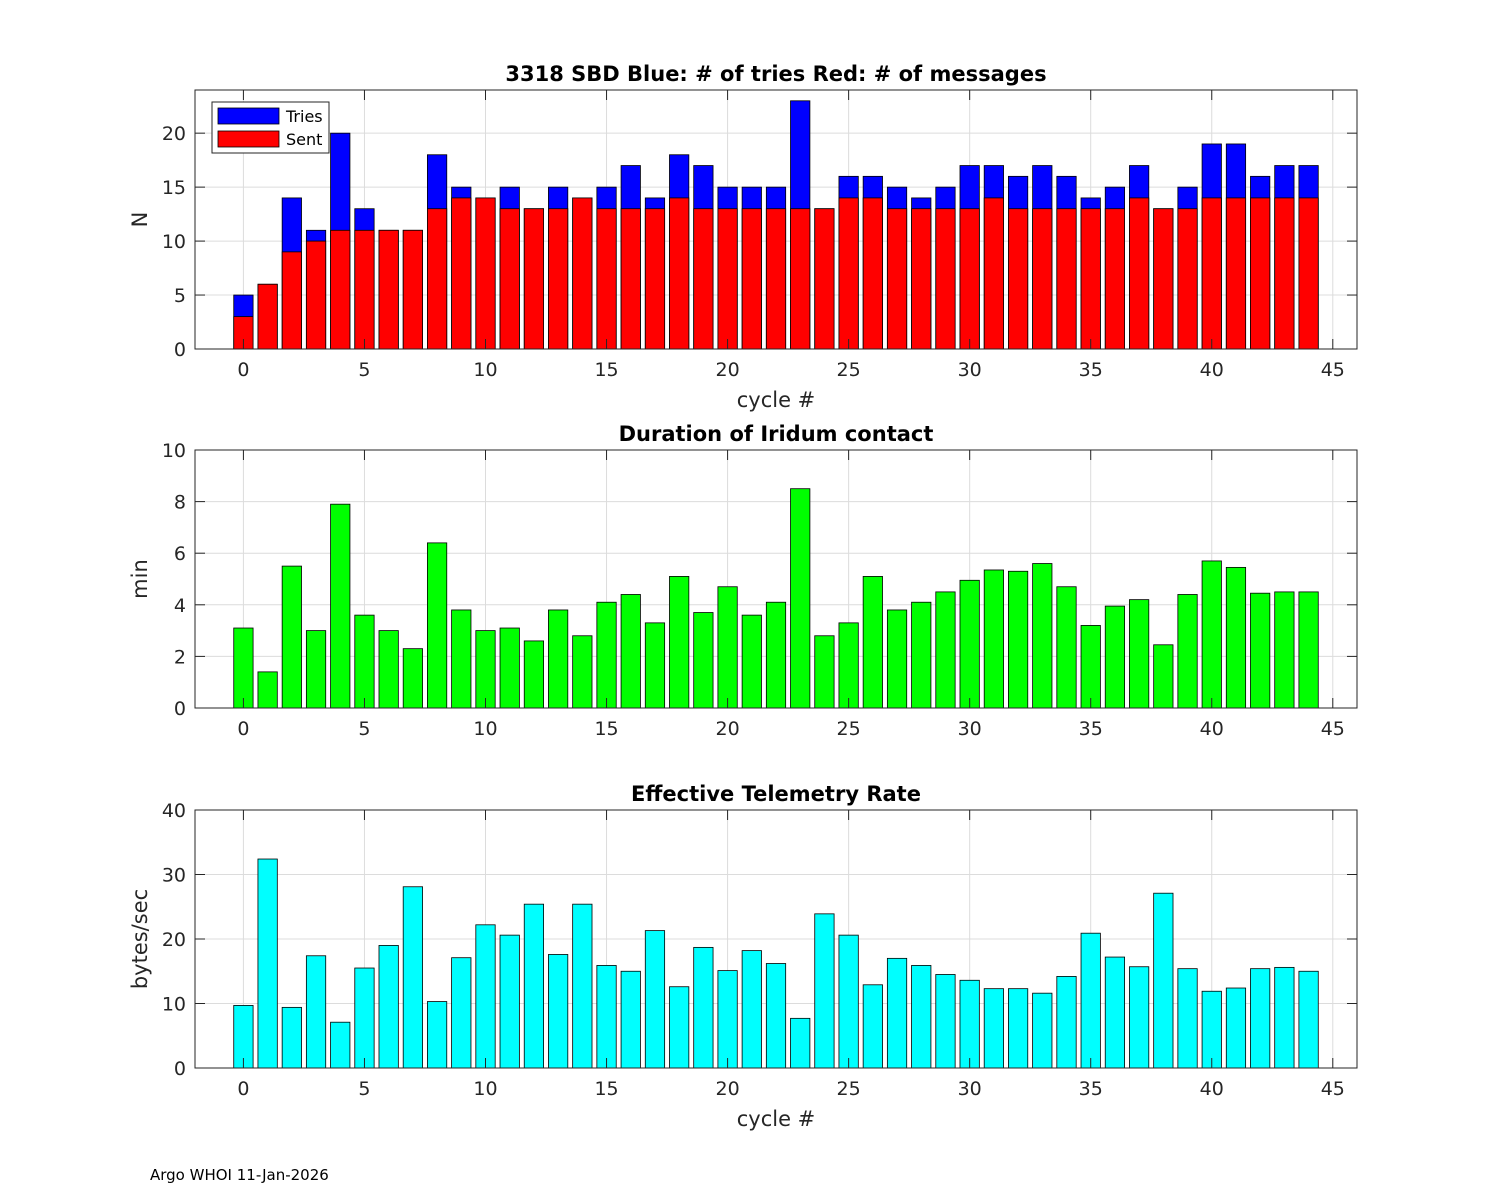  Describe the element at coordinates (180, 350) in the screenshot. I see `y-tick-label: 0` at that location.